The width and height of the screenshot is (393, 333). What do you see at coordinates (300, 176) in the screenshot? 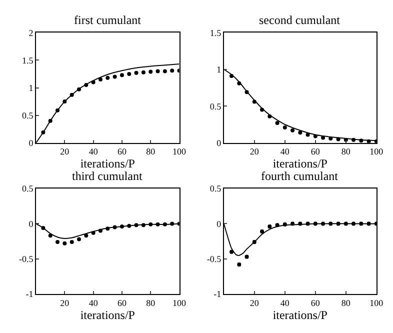
I see `chart-title: fourth cumulant` at bounding box center [300, 176].